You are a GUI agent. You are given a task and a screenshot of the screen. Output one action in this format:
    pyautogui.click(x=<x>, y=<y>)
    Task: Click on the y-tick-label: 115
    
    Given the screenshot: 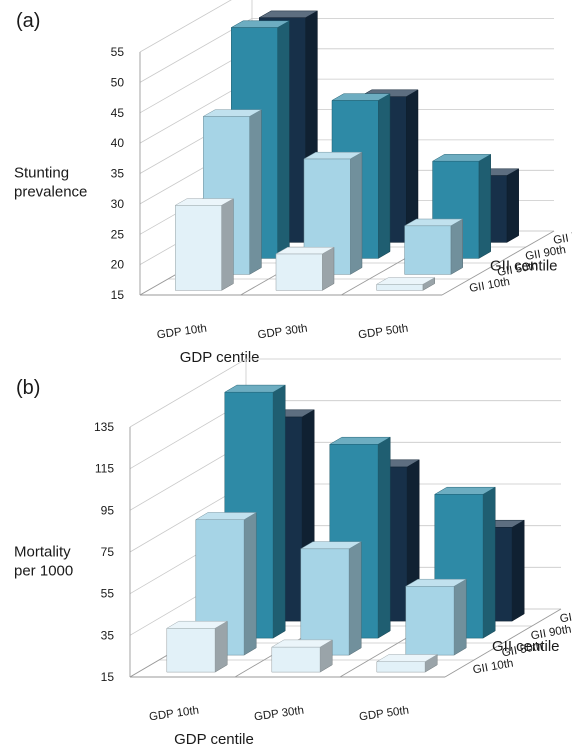 What is the action you would take?
    pyautogui.click(x=104, y=469)
    